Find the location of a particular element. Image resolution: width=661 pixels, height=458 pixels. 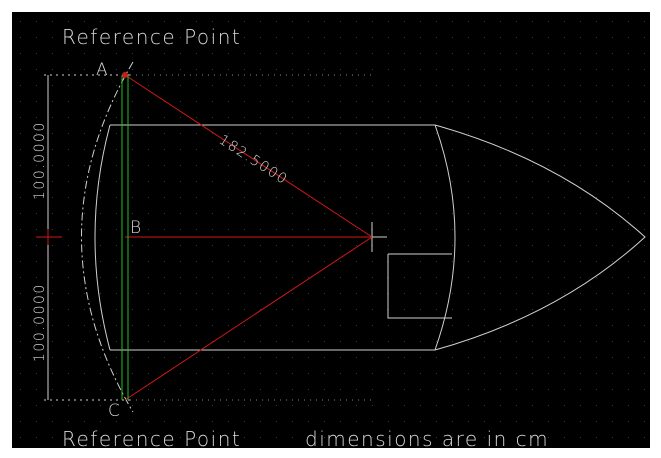

point-label: C is located at coordinates (114, 411).